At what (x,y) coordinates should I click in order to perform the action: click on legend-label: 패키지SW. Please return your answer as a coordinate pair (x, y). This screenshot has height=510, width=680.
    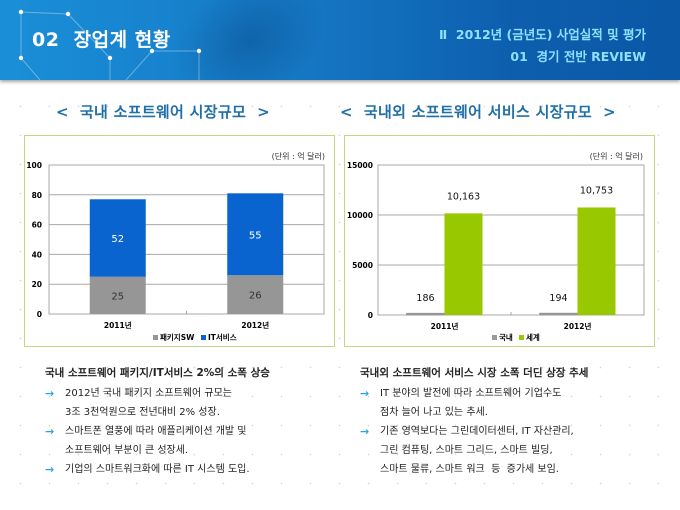
    Looking at the image, I should click on (177, 337).